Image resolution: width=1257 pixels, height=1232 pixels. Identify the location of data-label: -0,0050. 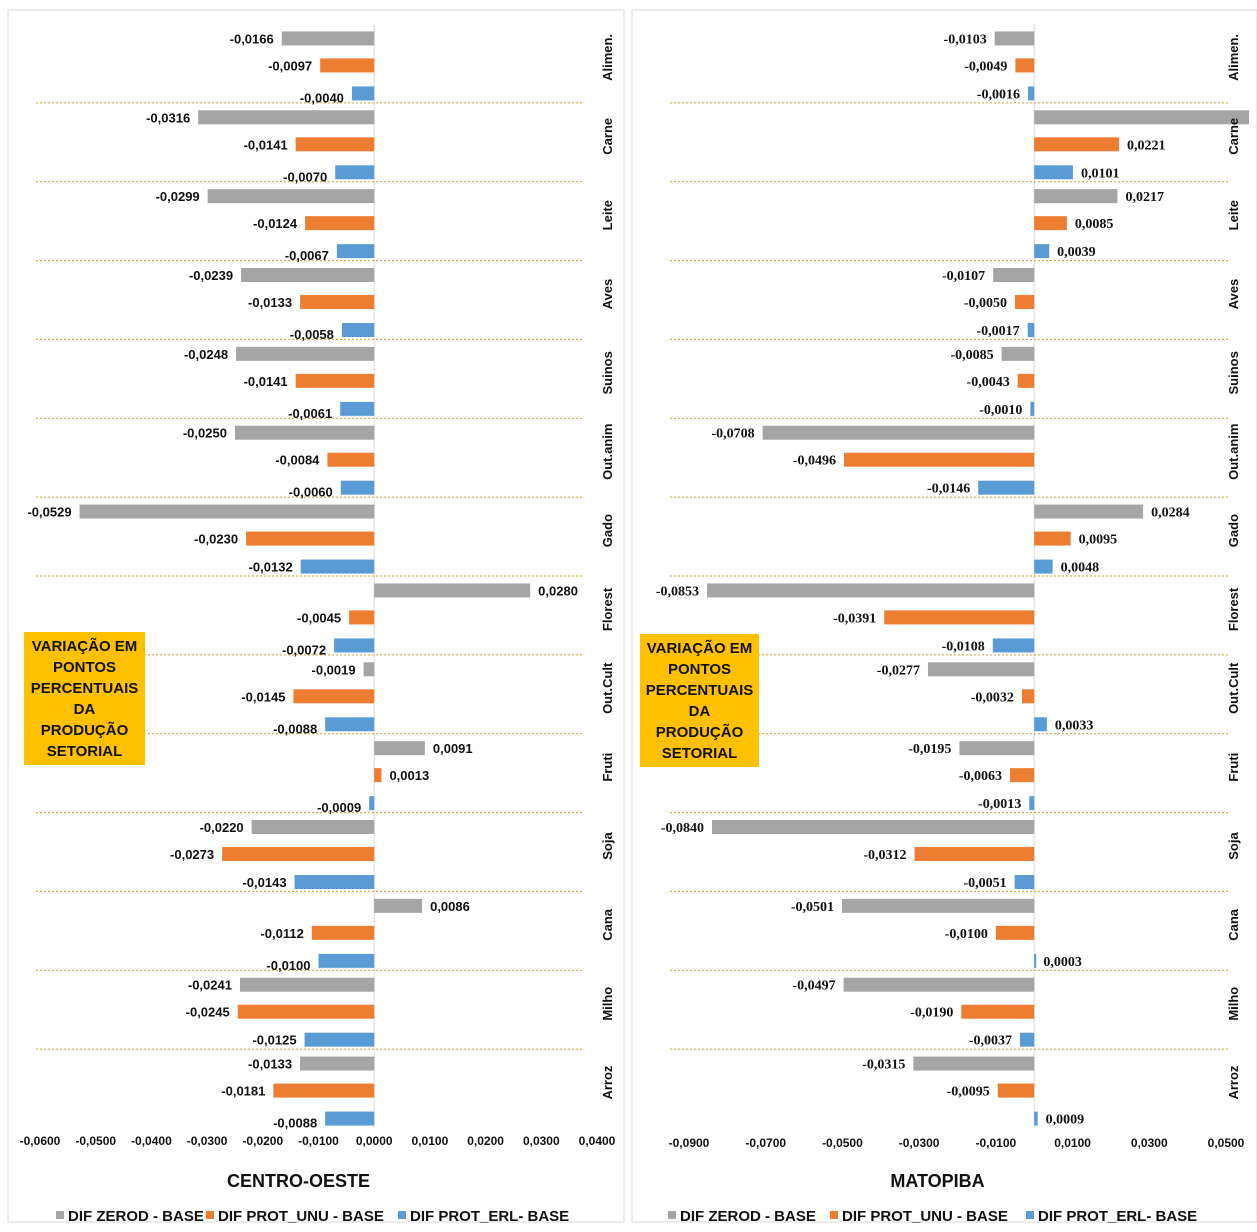
(985, 303).